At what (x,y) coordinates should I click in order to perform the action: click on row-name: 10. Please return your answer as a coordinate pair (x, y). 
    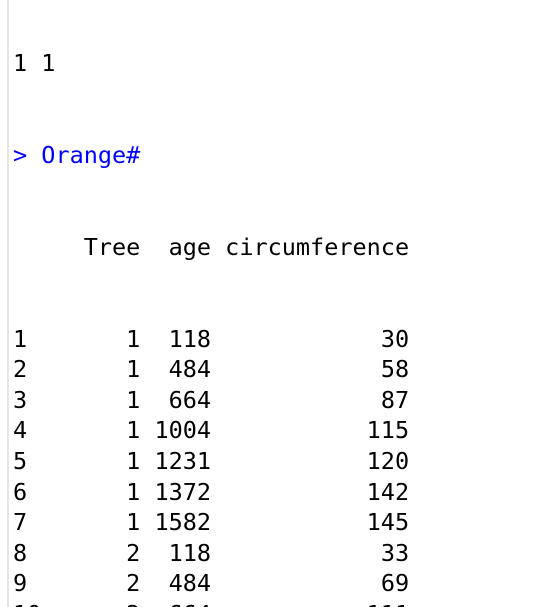
    Looking at the image, I should click on (34, 603).